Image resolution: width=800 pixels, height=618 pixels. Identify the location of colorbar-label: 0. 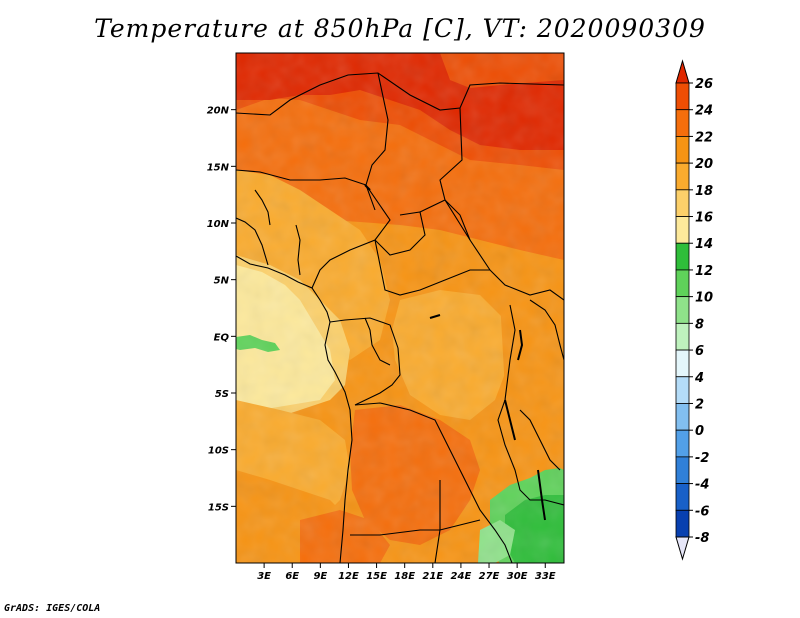
(699, 431).